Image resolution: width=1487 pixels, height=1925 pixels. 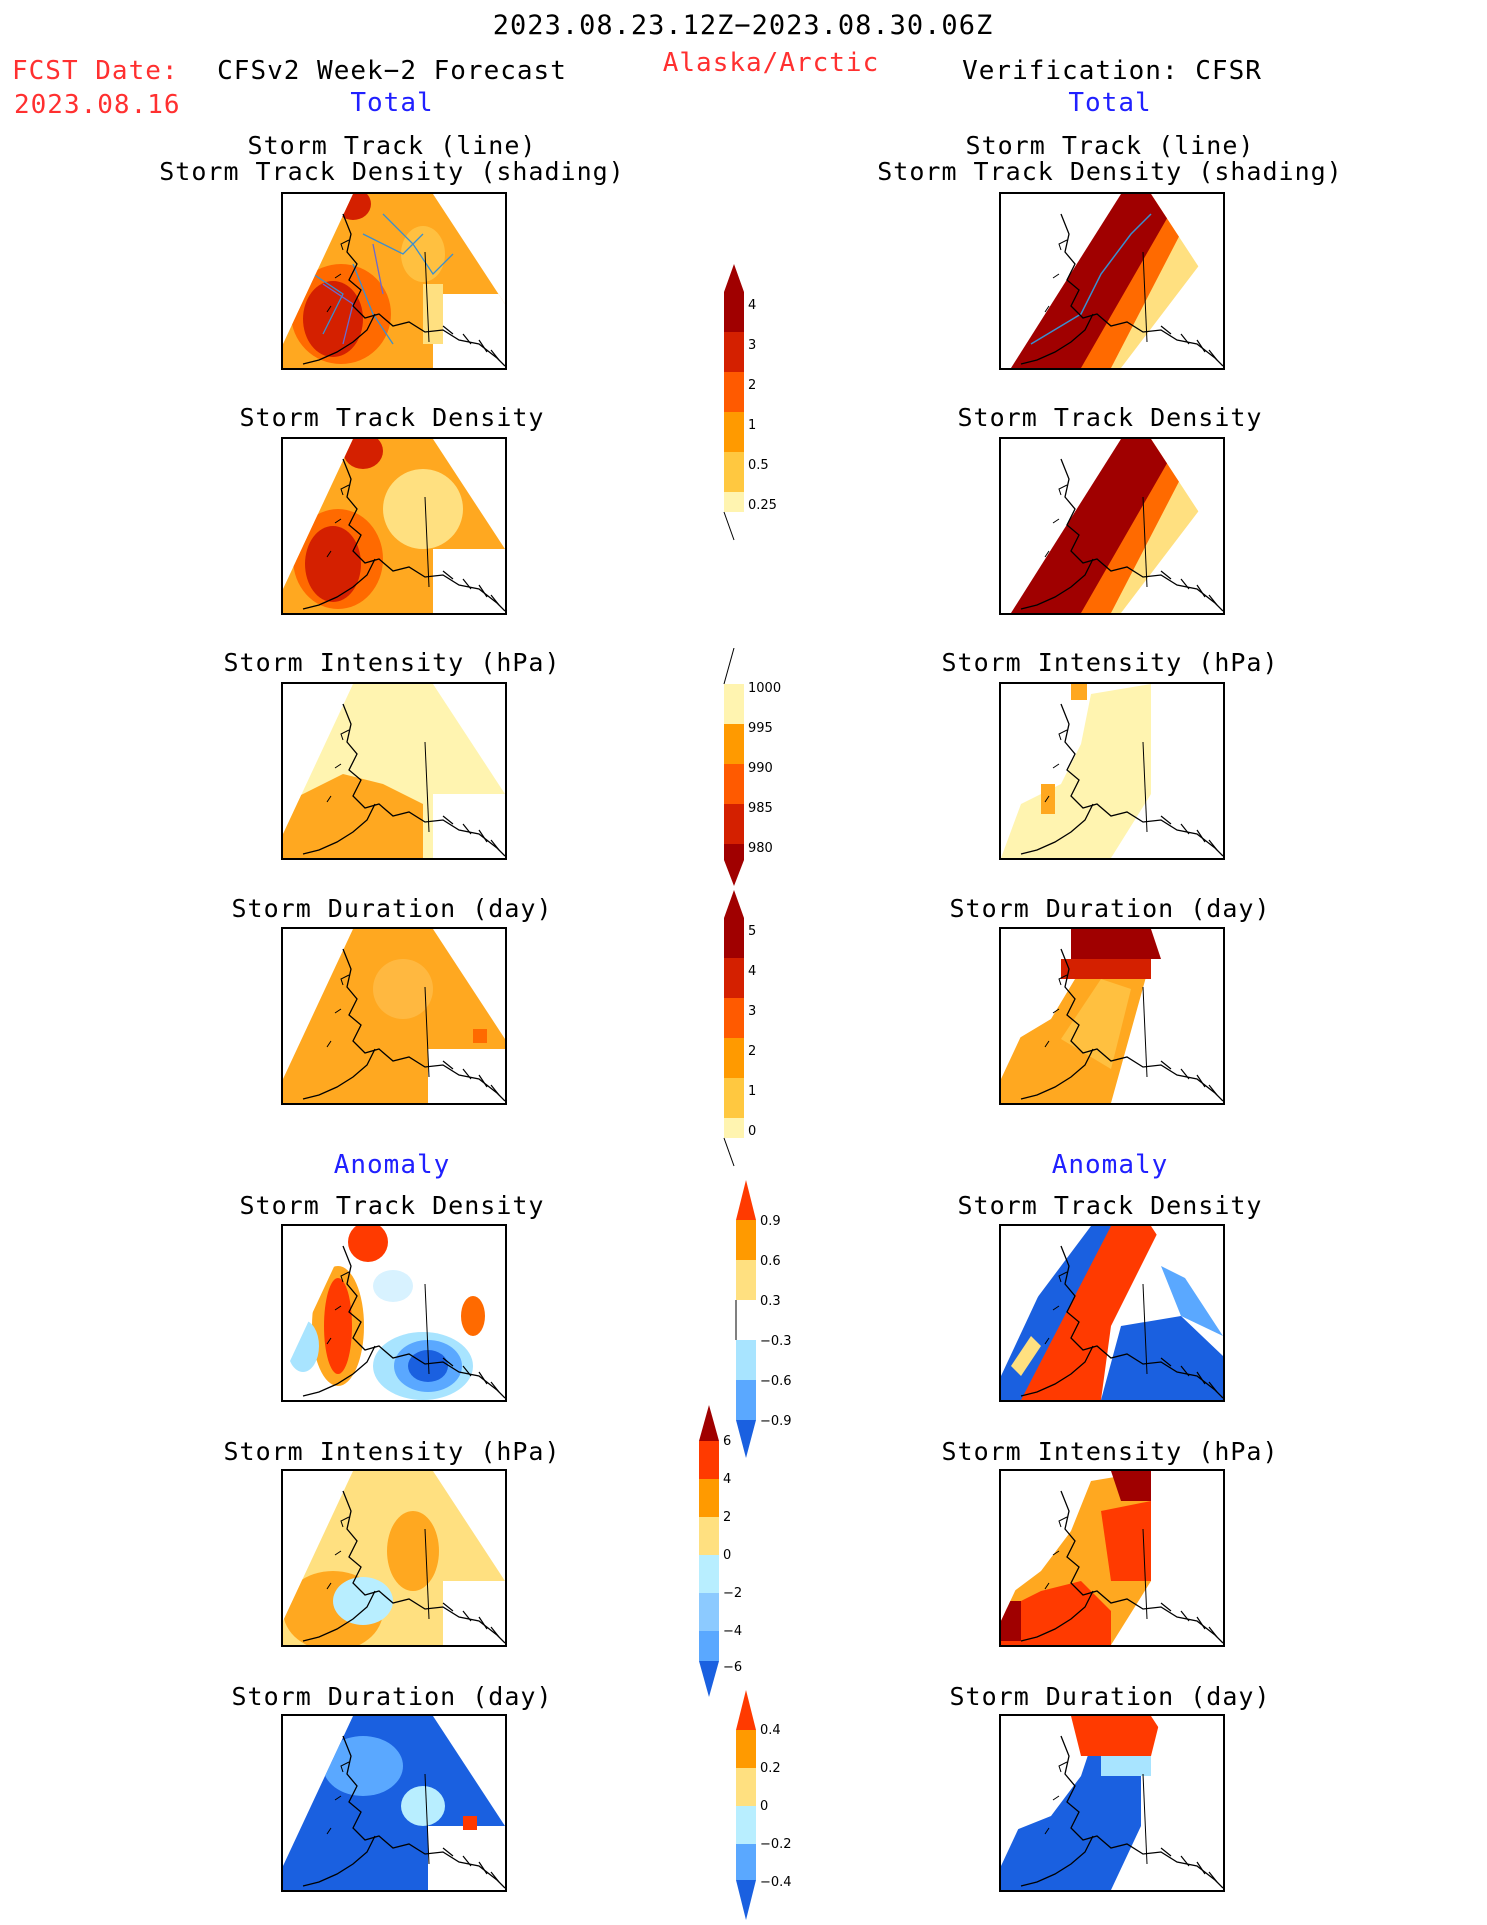 What do you see at coordinates (758, 465) in the screenshot?
I see `colorbar-1-label-5: 0.5` at bounding box center [758, 465].